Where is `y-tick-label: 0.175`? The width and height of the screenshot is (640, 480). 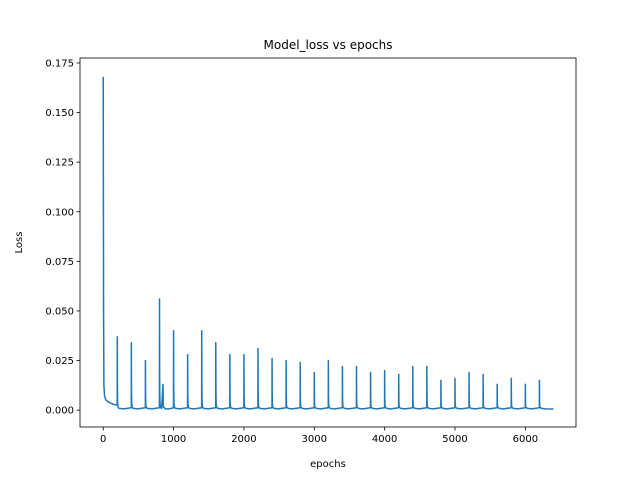
y-tick-label: 0.175 is located at coordinates (59, 63).